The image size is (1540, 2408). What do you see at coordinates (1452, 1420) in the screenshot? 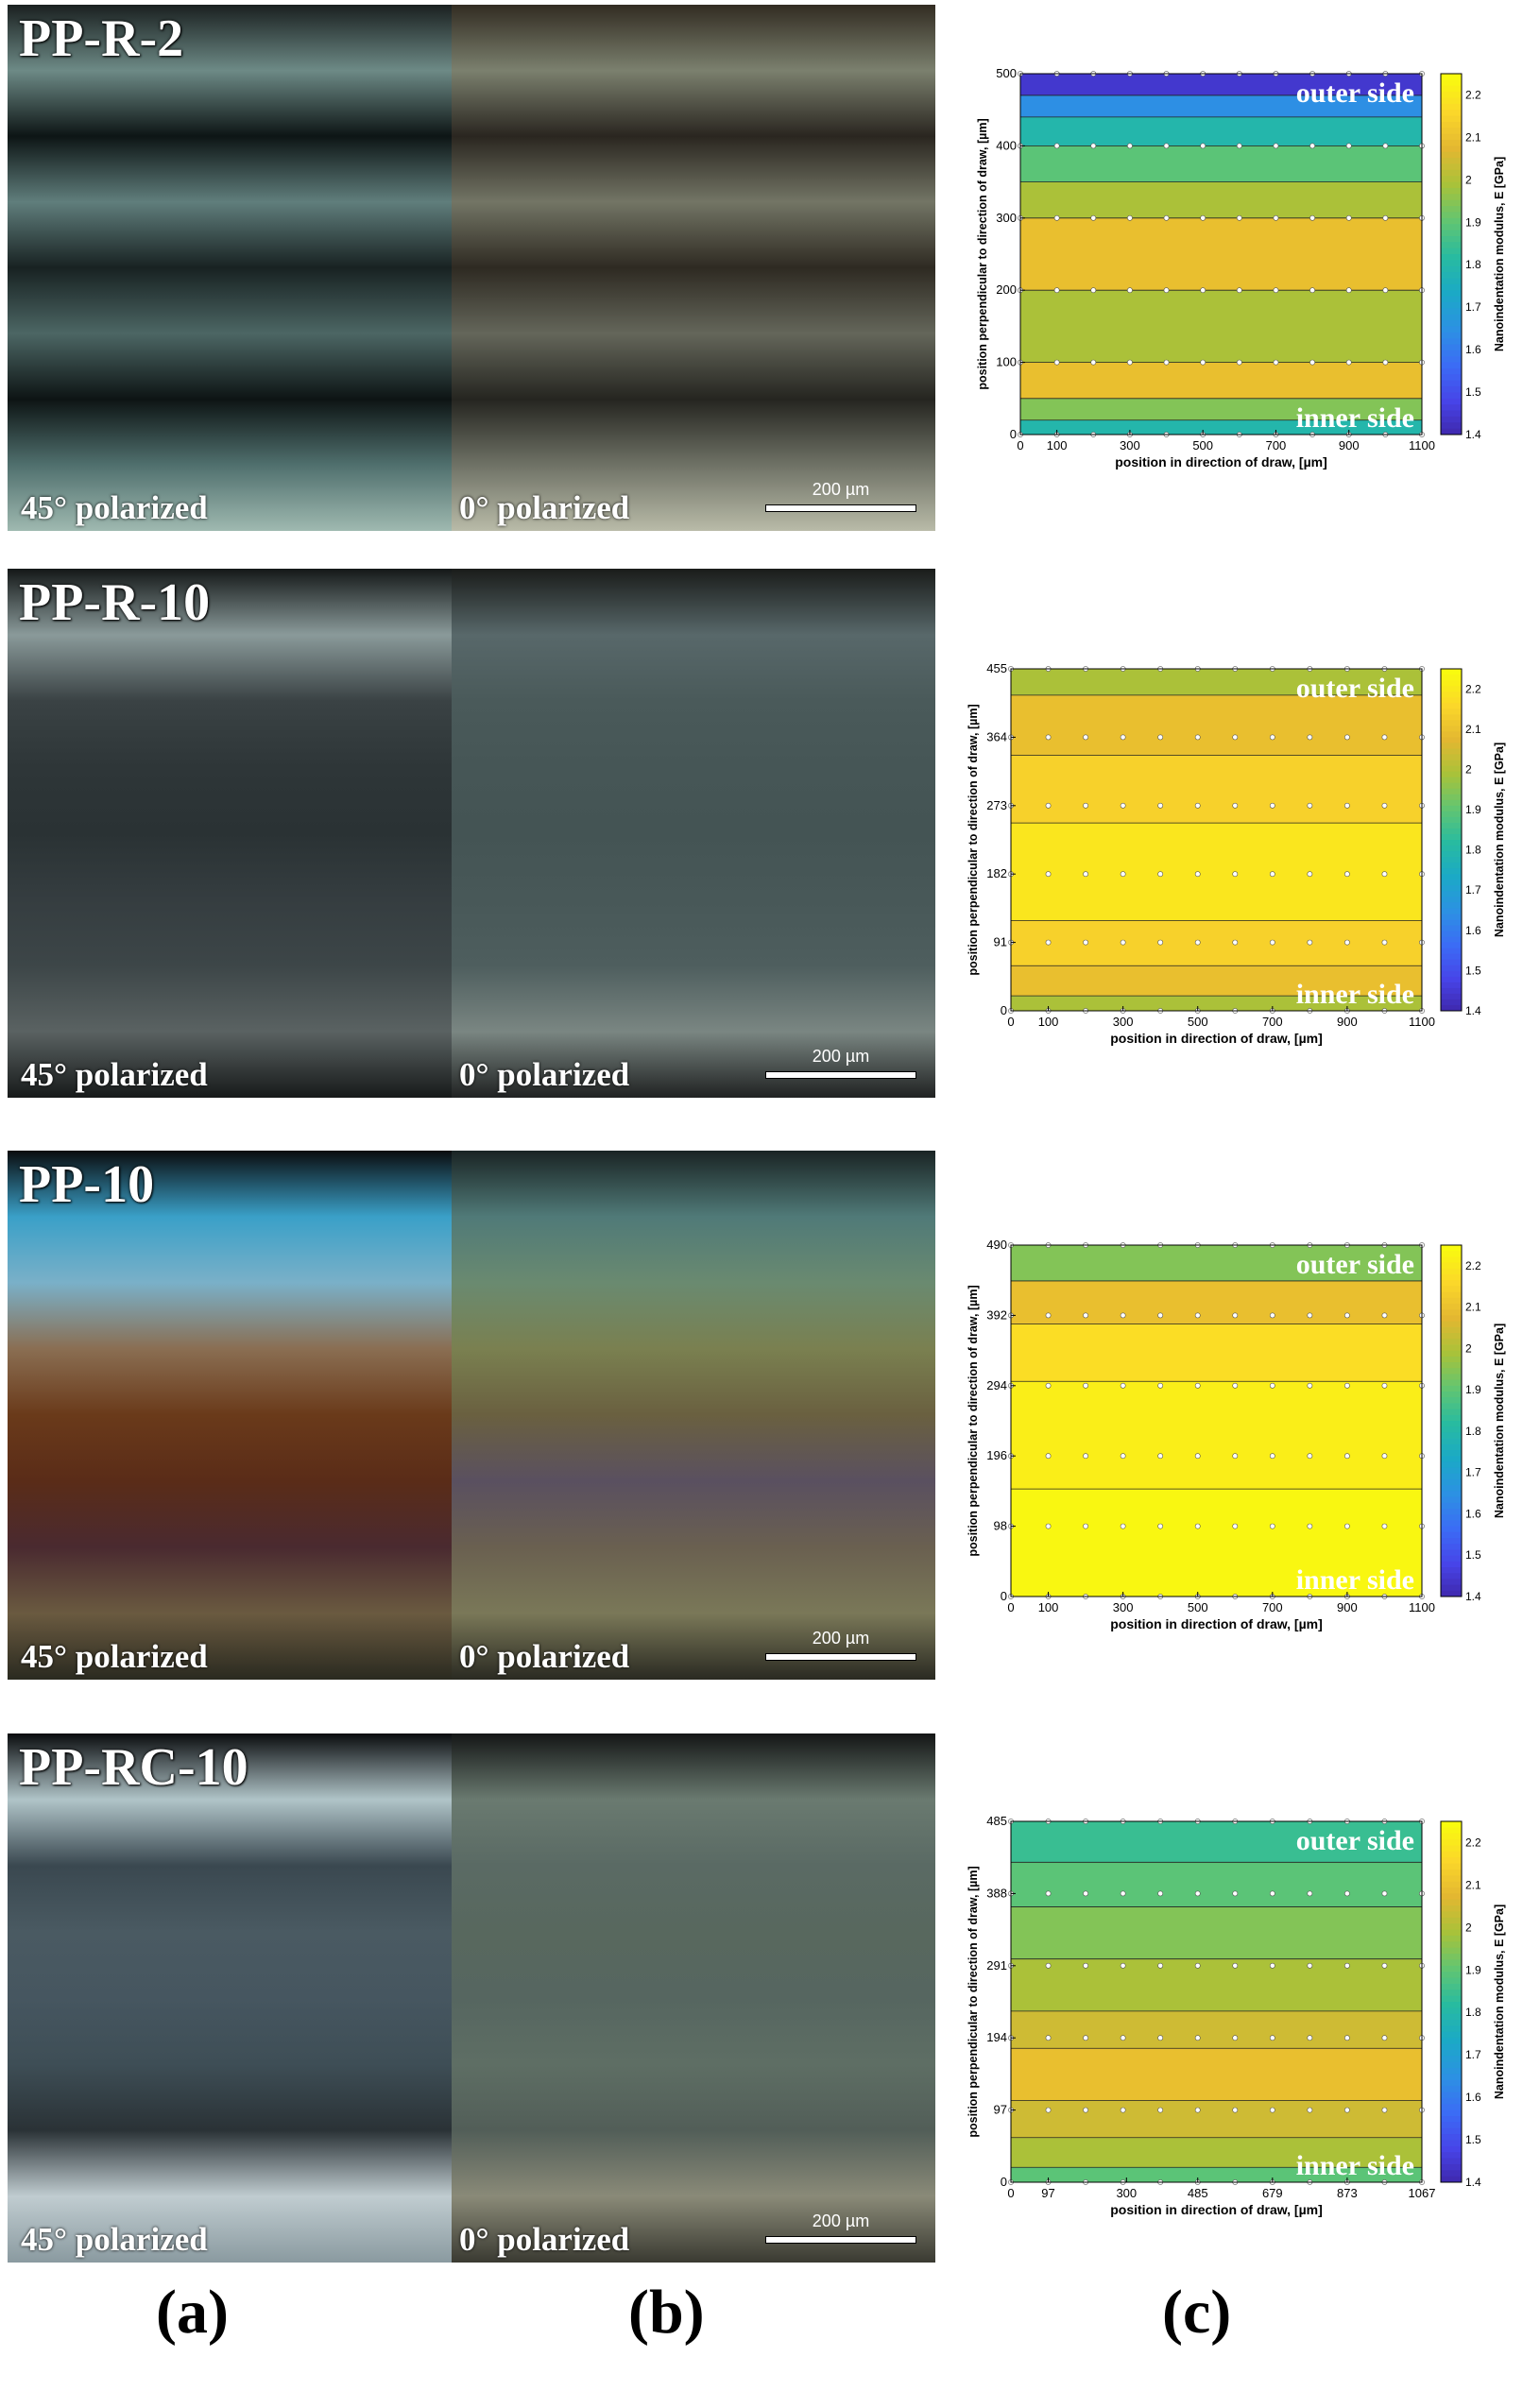
I see `colorbar-frame` at bounding box center [1452, 1420].